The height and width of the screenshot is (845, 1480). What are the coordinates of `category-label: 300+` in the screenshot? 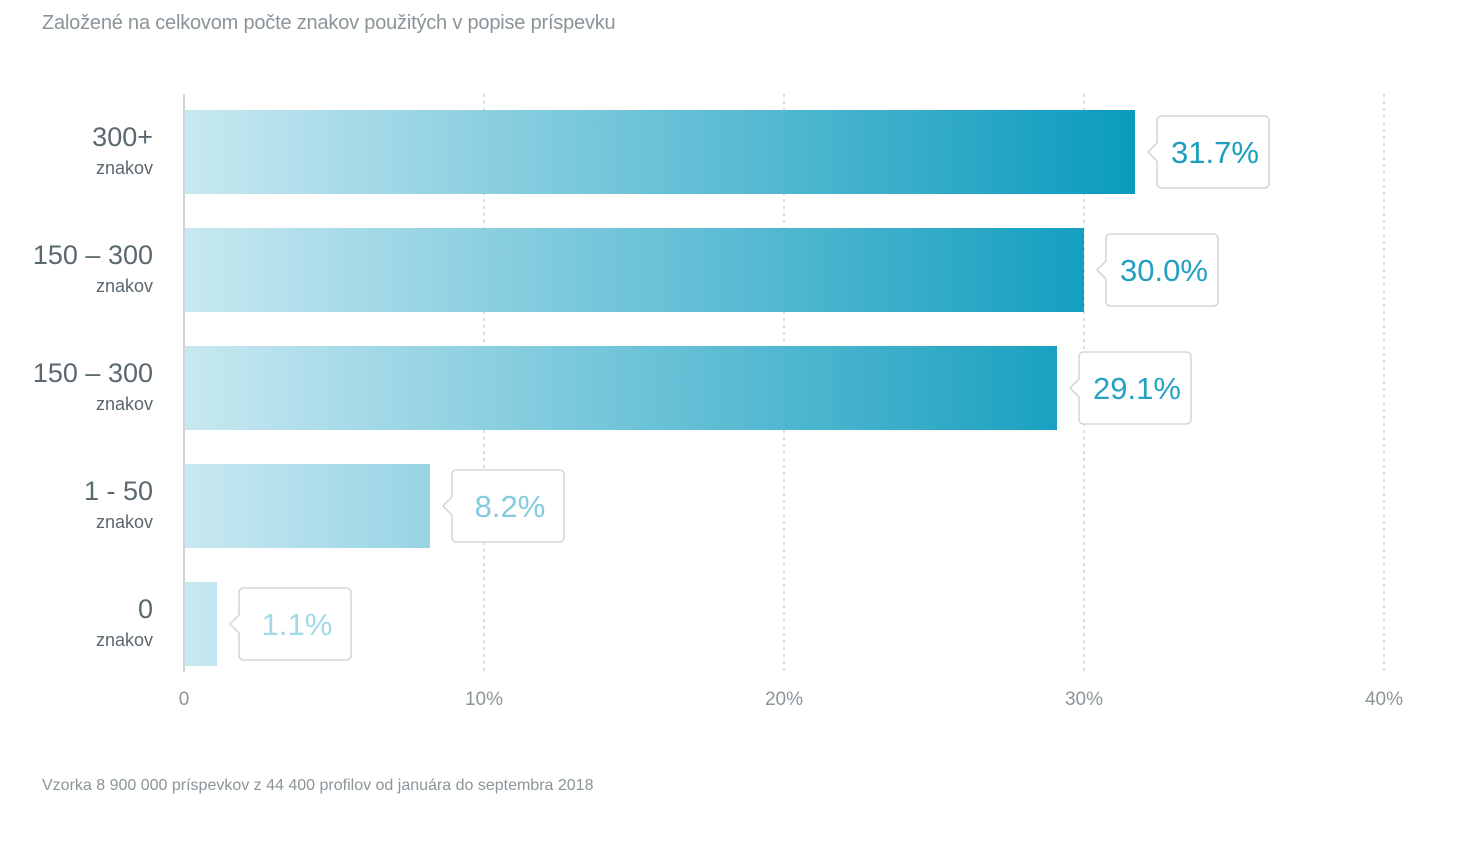 It's located at (122, 137).